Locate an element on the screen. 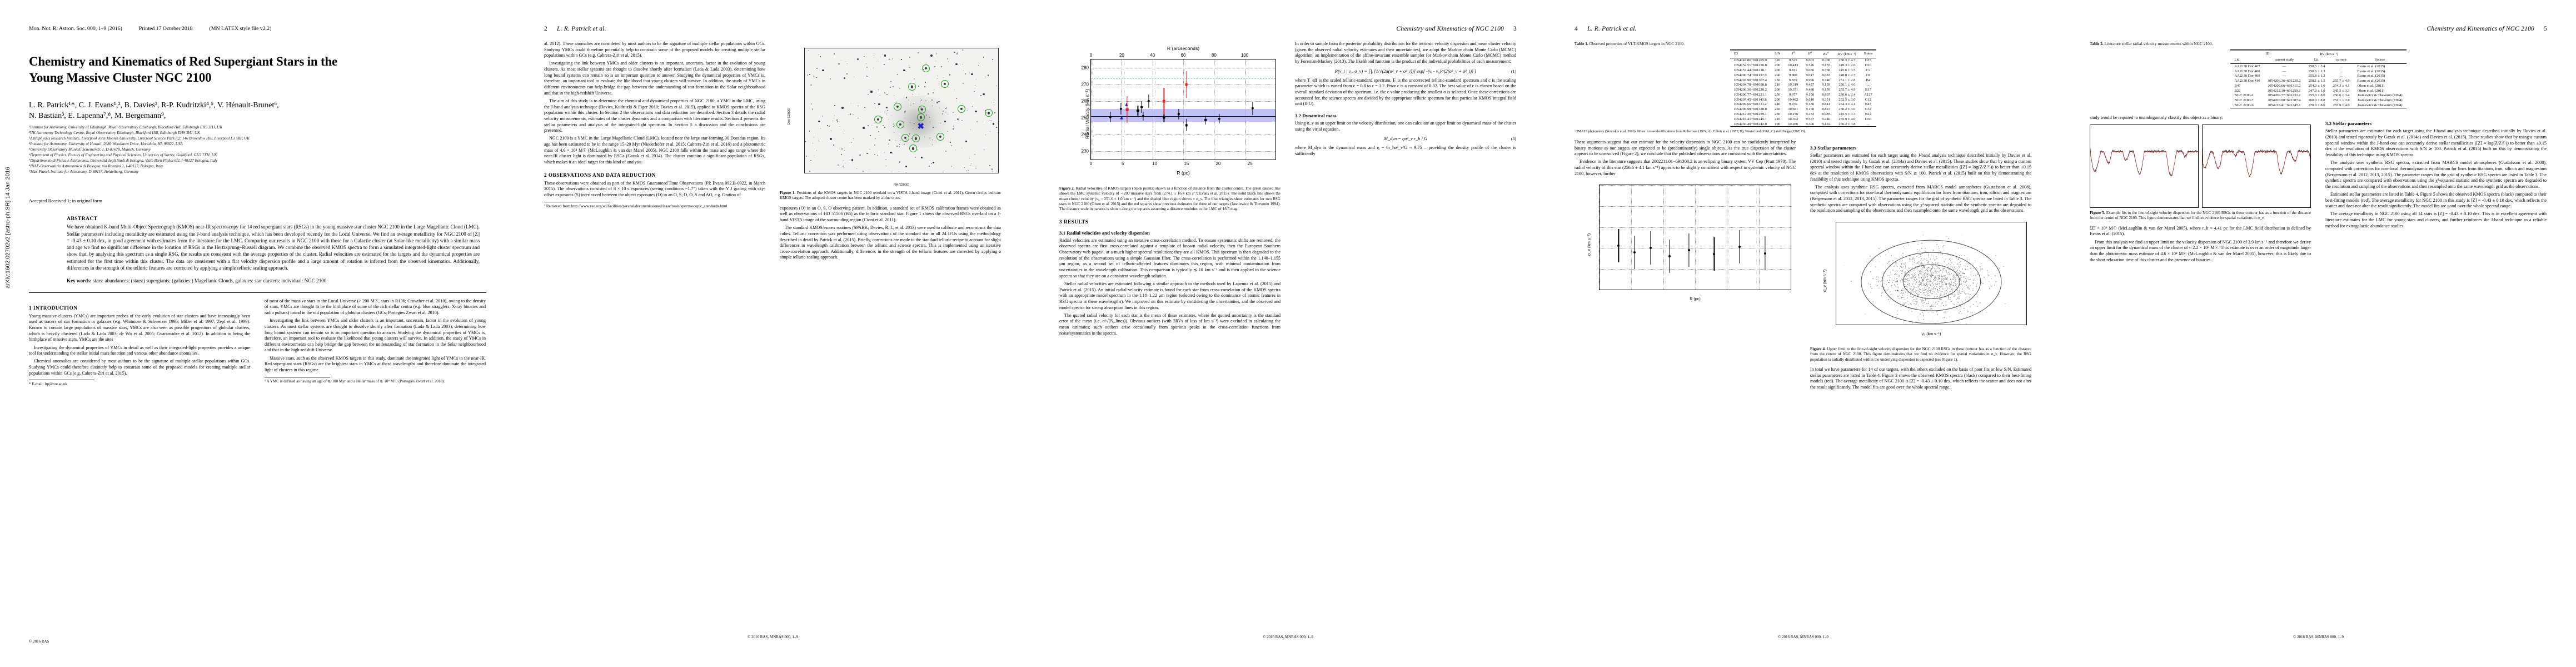 The height and width of the screenshot is (667, 2576). figure-2-ytick: 260 is located at coordinates (1085, 101).